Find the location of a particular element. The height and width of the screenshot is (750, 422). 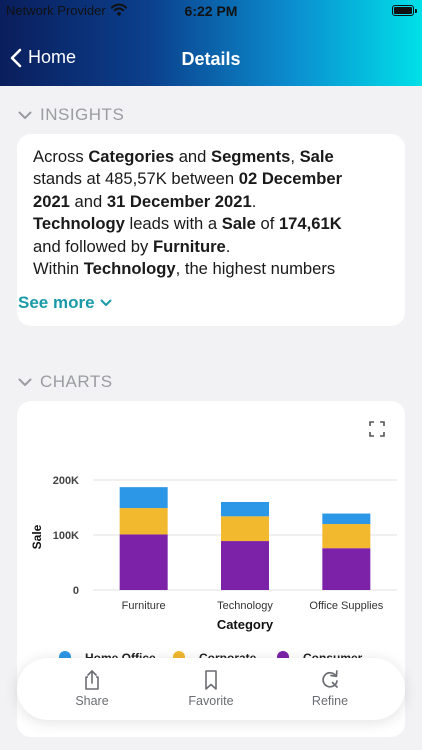

wifi-icon is located at coordinates (119, 9).